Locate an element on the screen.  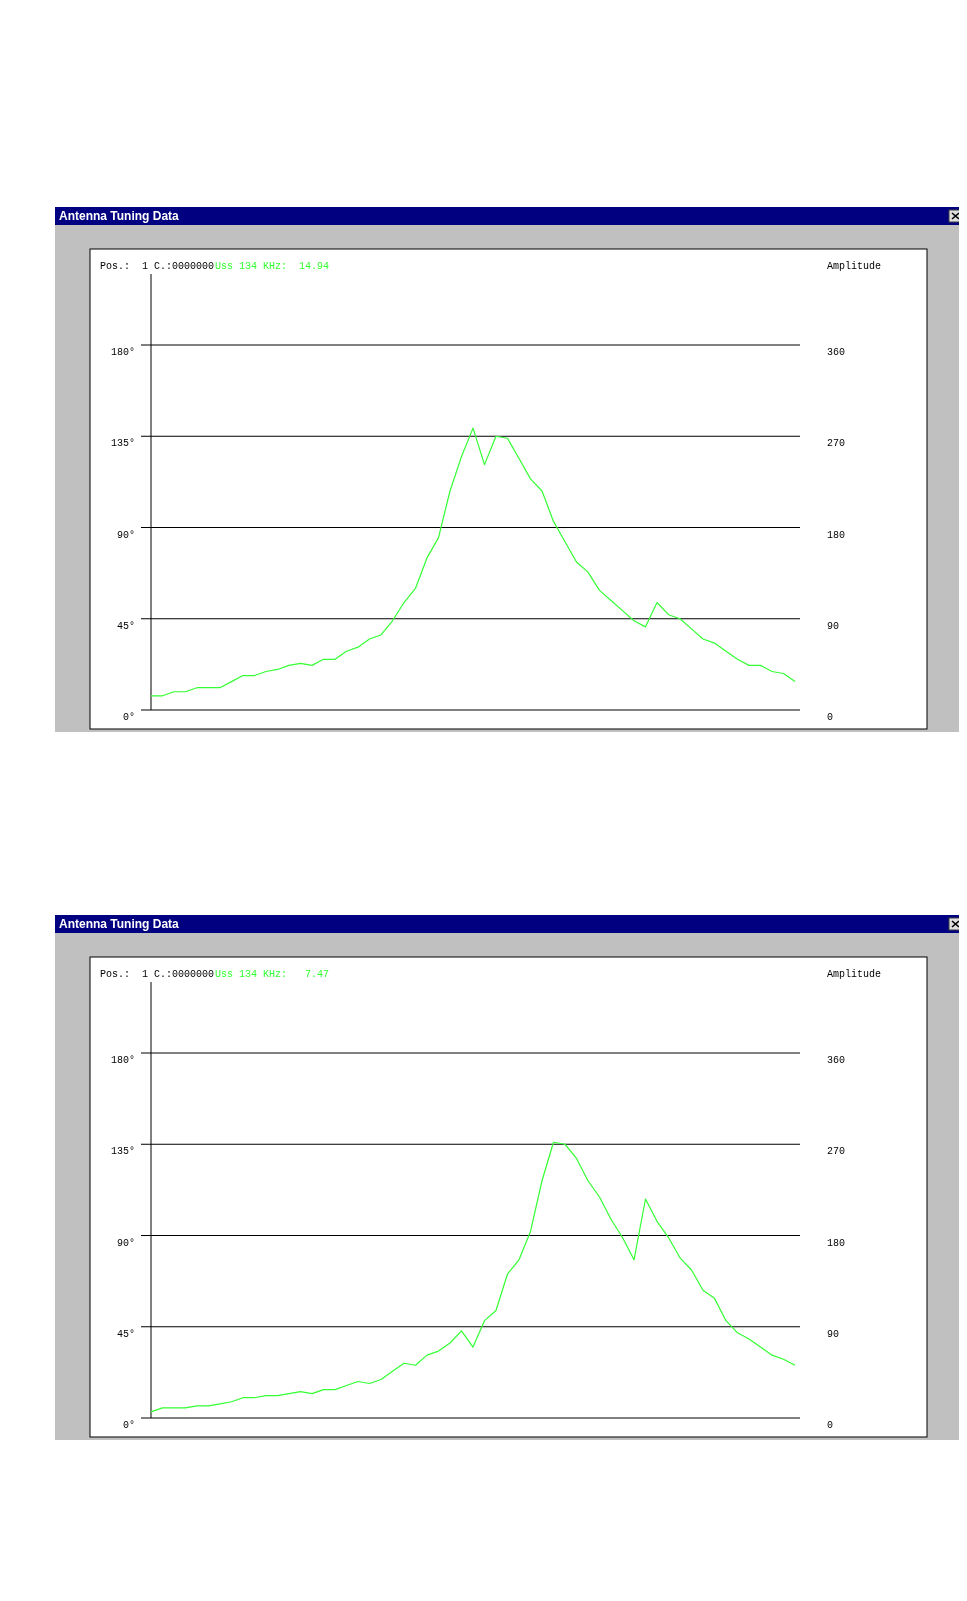
text: Uss 134 KHz: 14.94 is located at coordinates (272, 266).